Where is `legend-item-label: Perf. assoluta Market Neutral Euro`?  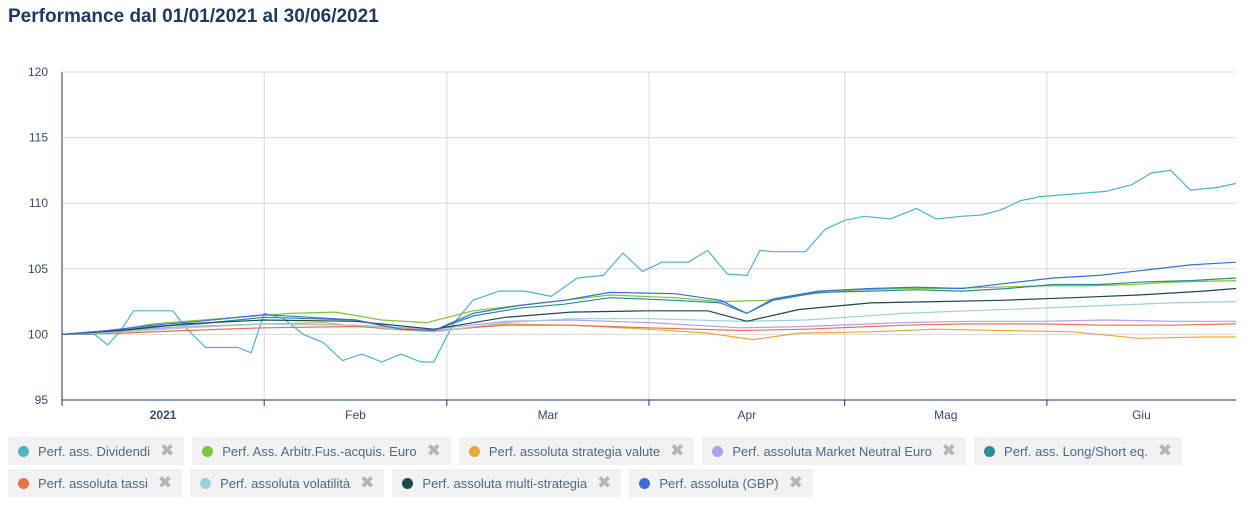
legend-item-label: Perf. assoluta Market Neutral Euro is located at coordinates (832, 451).